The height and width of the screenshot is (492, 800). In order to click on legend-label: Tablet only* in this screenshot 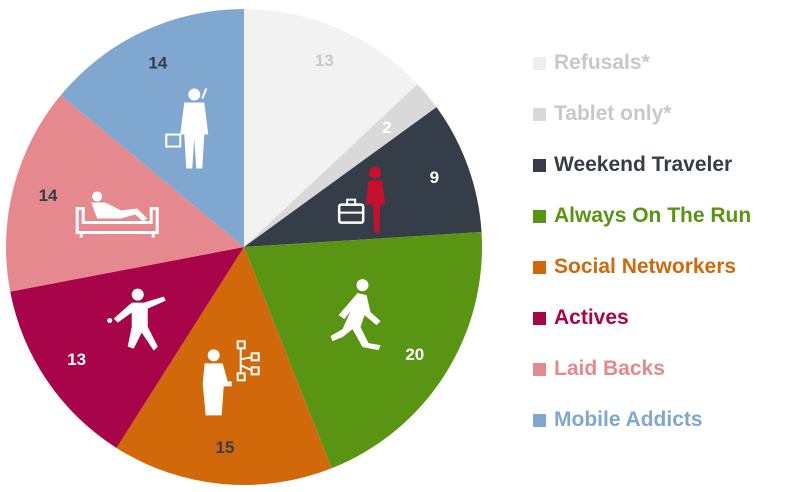, I will do `click(613, 113)`.